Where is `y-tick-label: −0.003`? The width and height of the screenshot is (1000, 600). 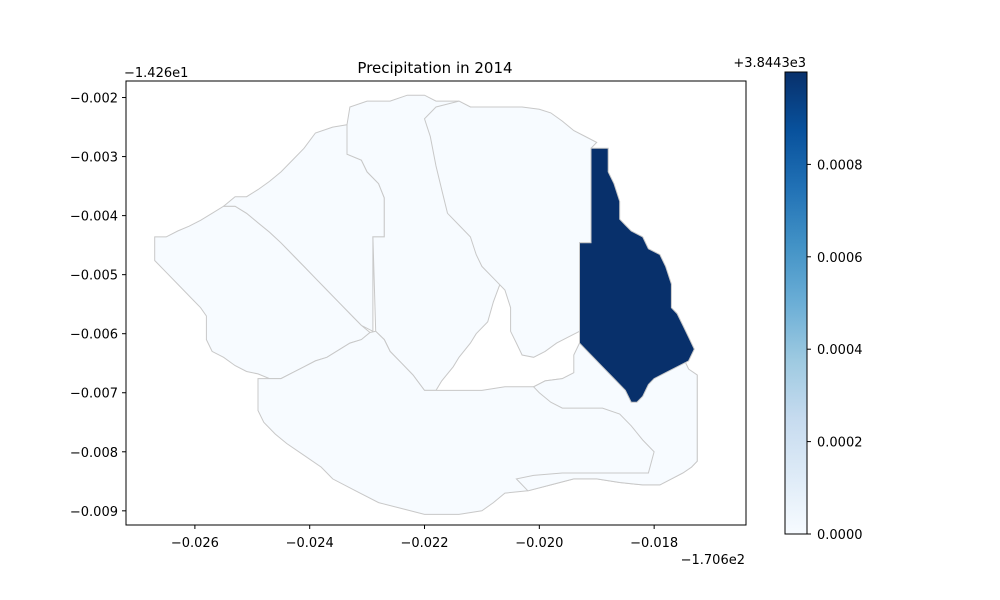 y-tick-label: −0.003 is located at coordinates (94, 158).